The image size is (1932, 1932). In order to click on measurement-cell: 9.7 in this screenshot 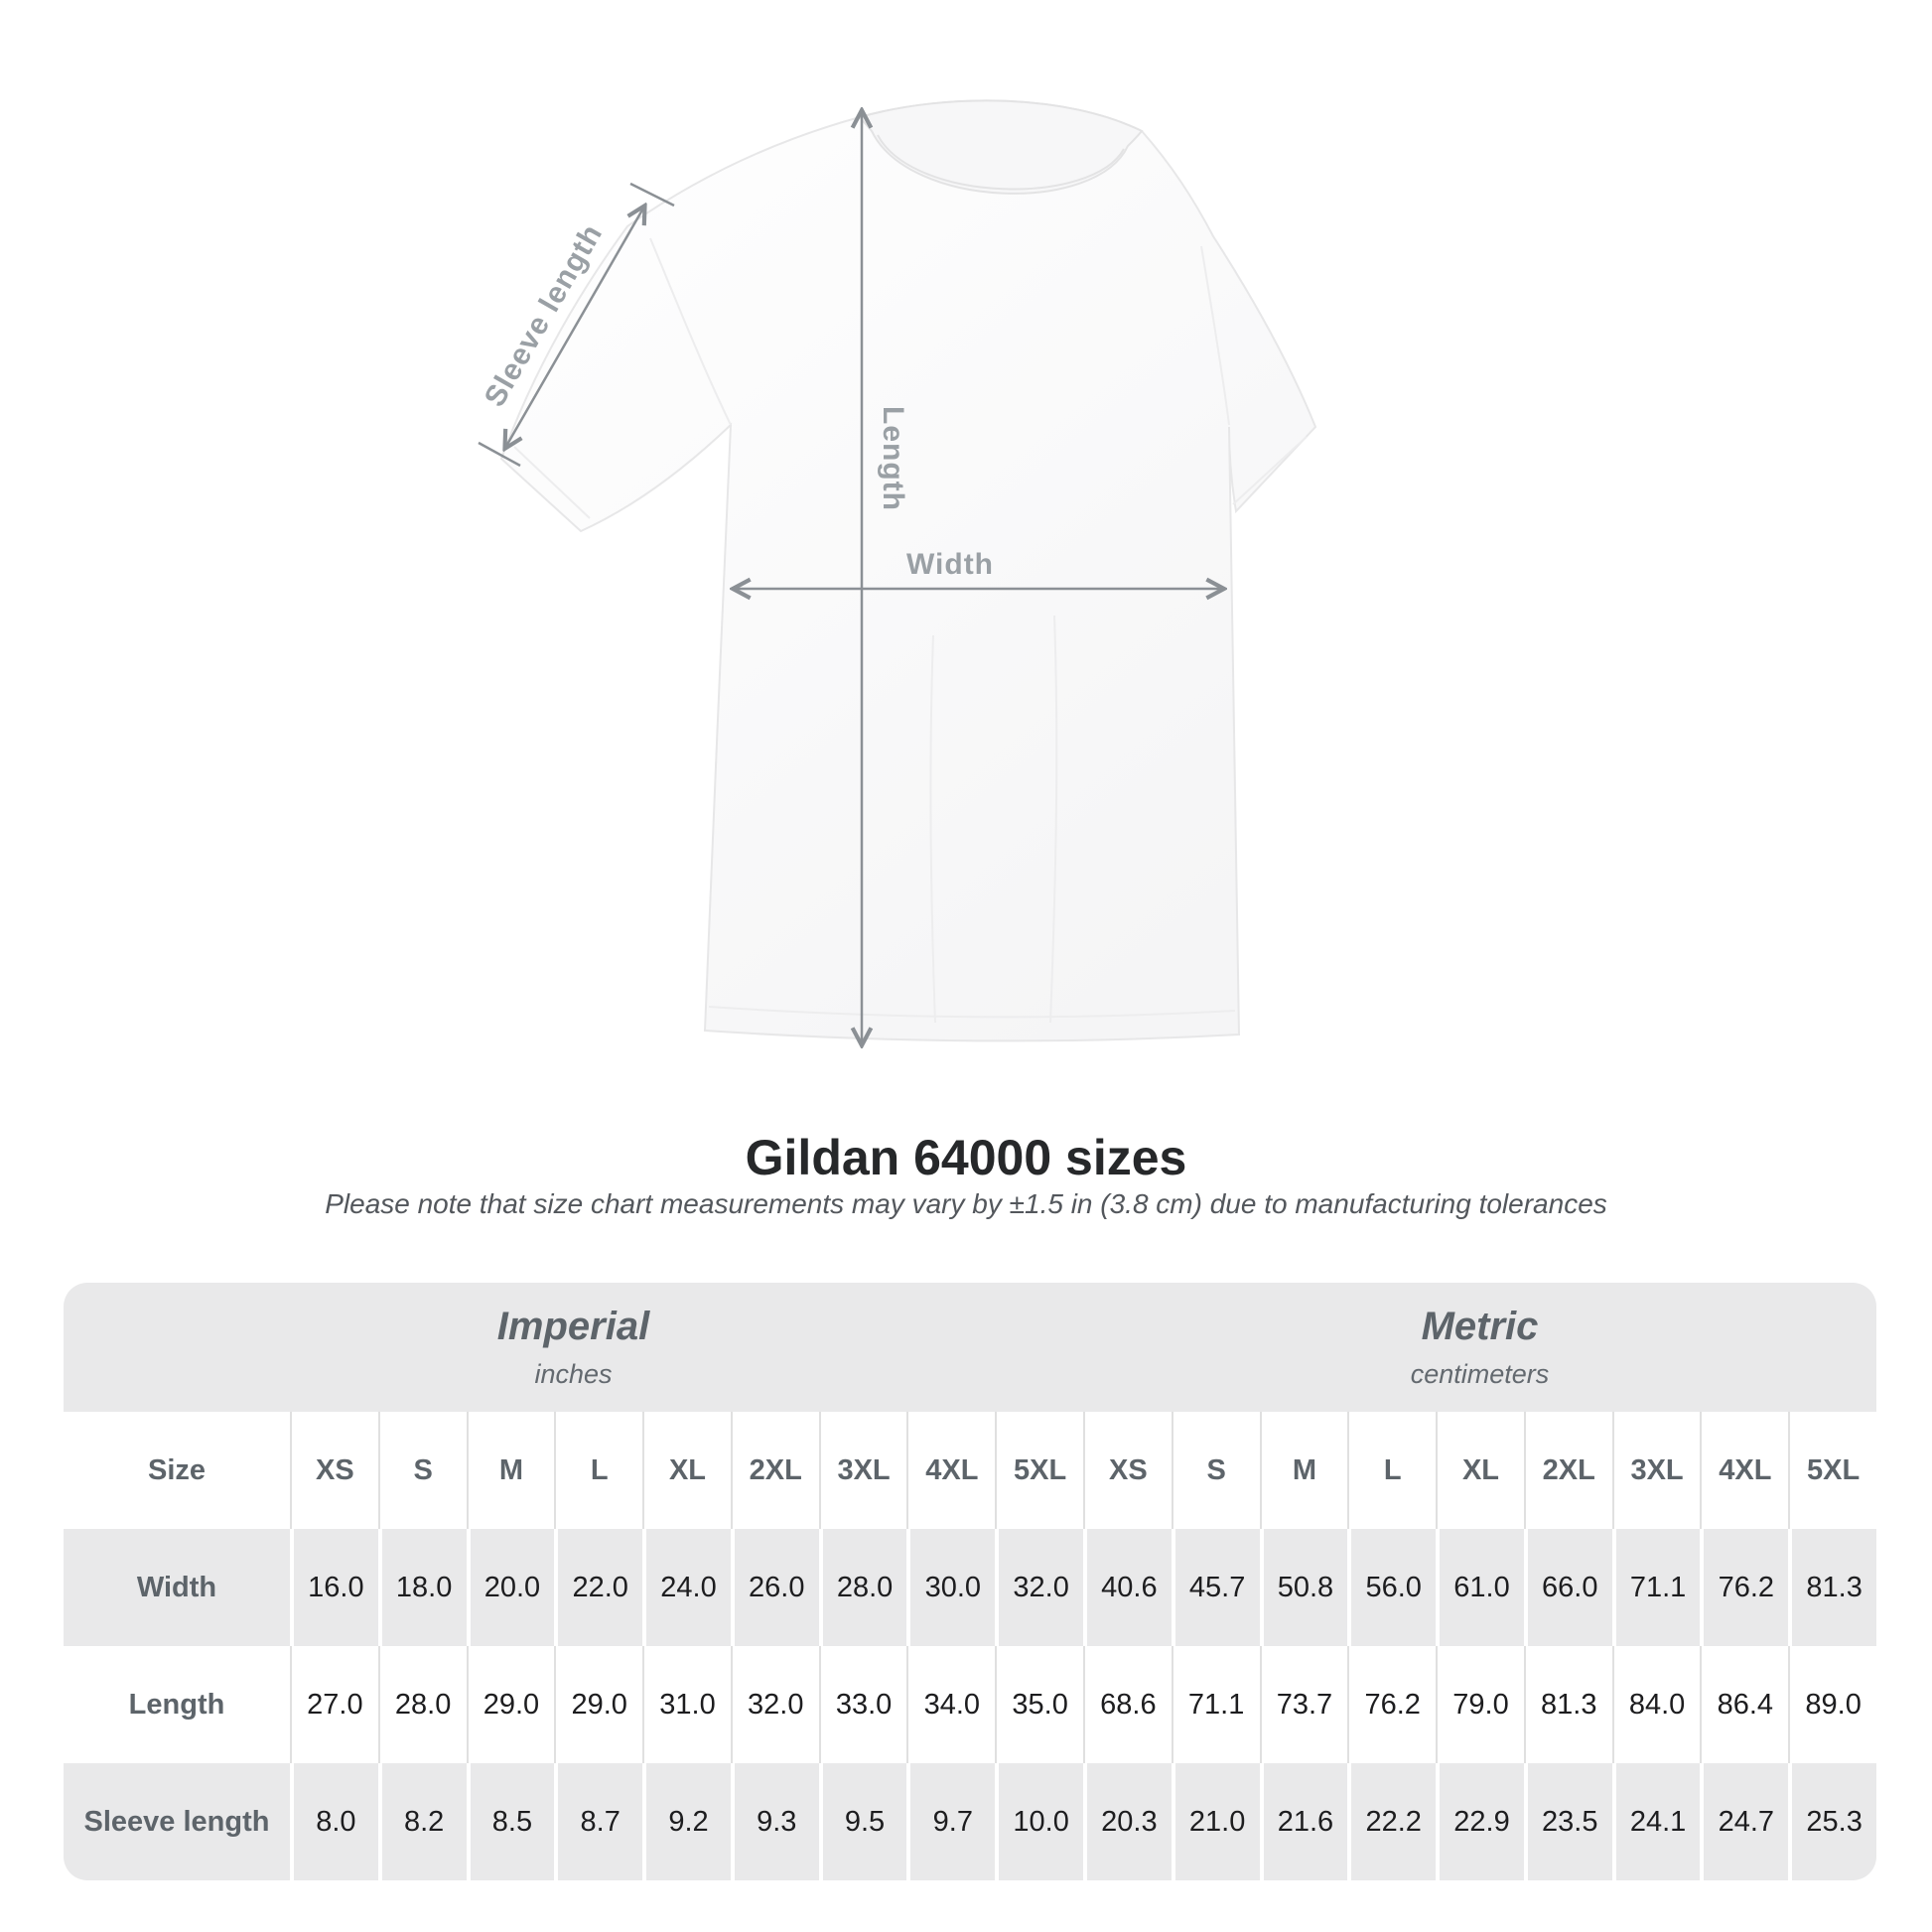, I will do `click(951, 1822)`.